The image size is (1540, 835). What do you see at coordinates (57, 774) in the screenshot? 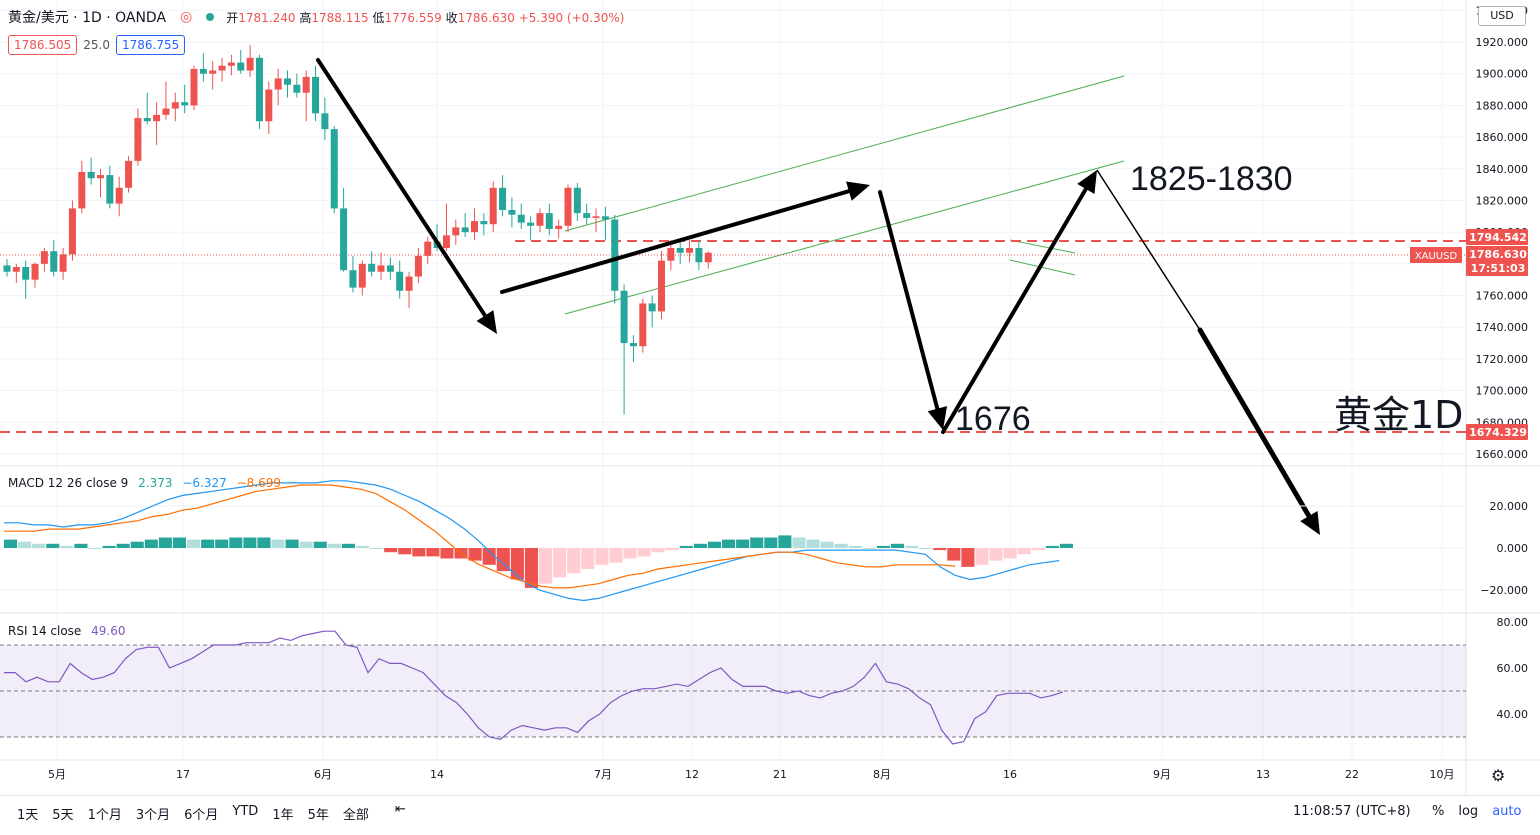
I see `time-tick-label: 5月` at bounding box center [57, 774].